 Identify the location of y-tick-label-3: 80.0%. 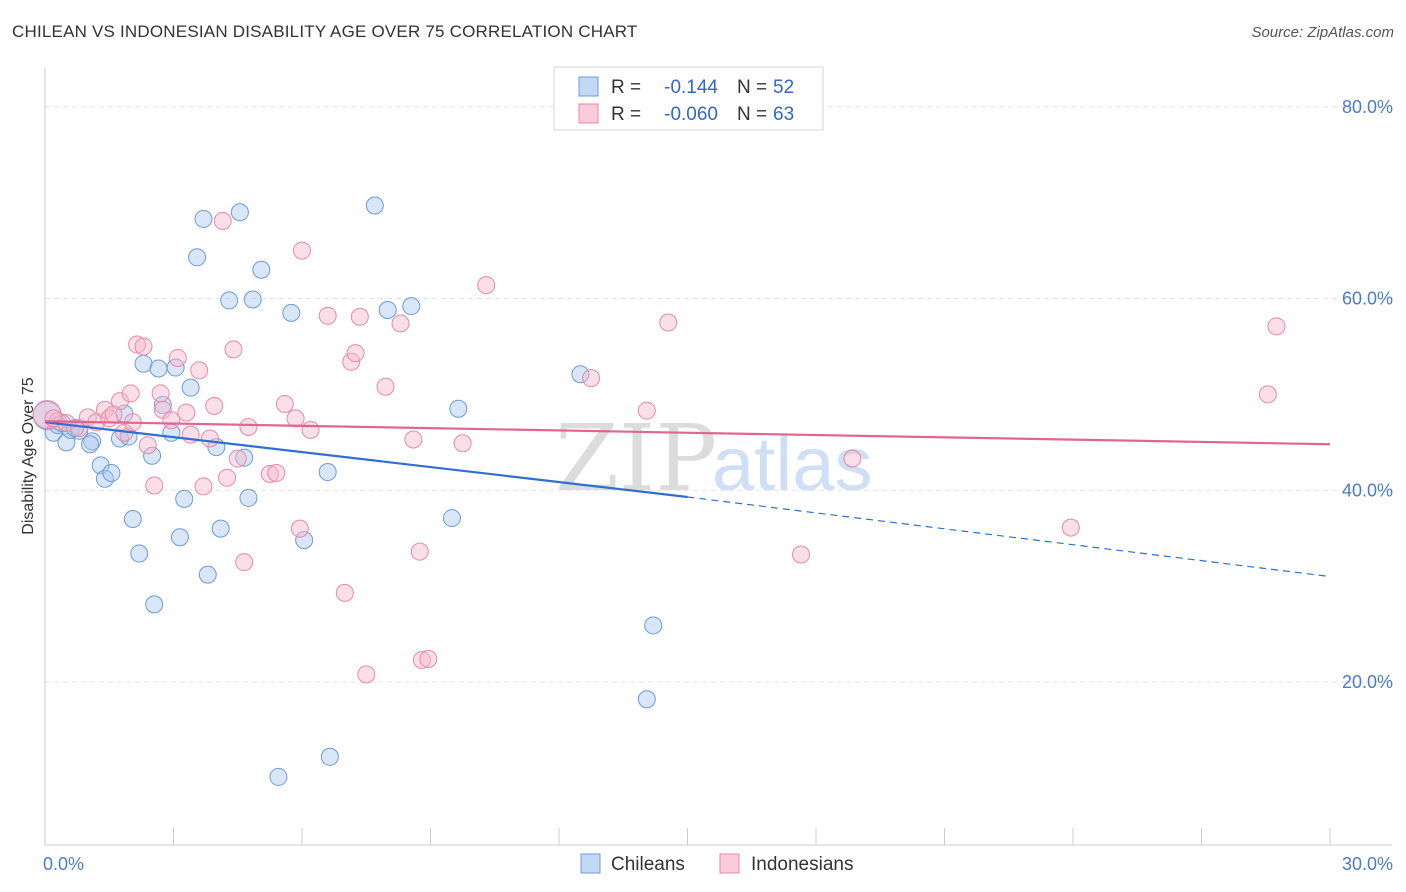
(1367, 107).